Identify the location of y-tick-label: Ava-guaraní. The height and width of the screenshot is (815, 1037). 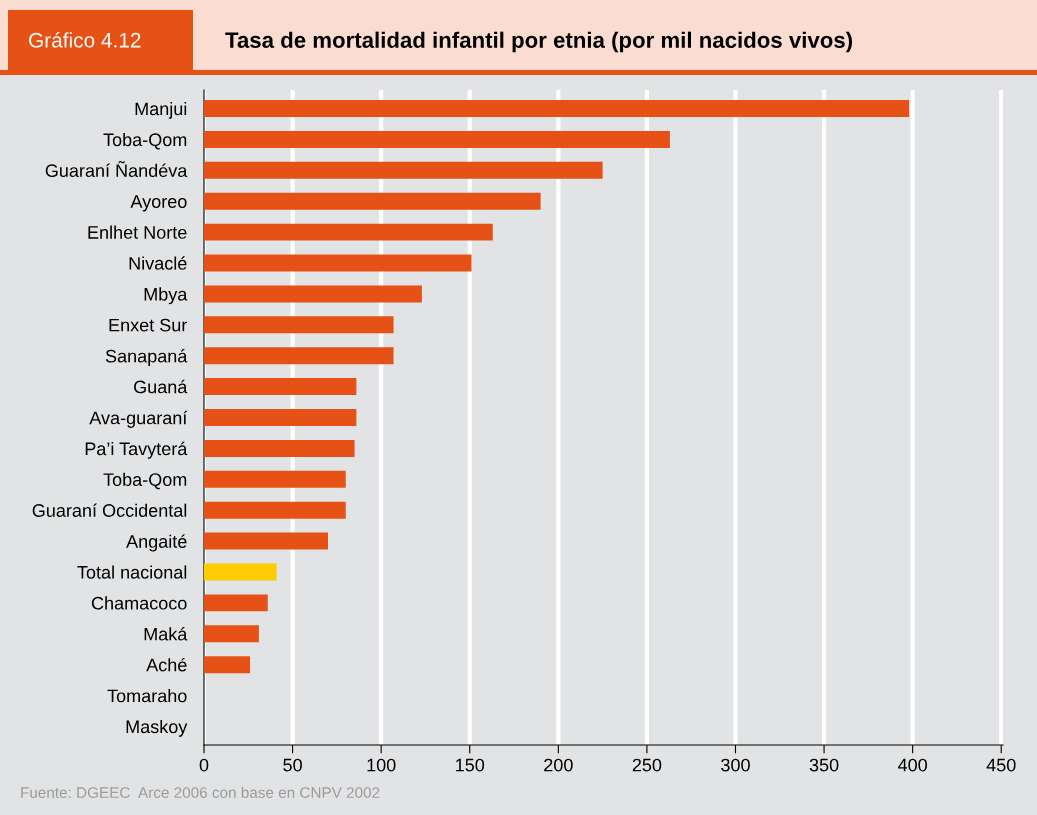
(138, 419).